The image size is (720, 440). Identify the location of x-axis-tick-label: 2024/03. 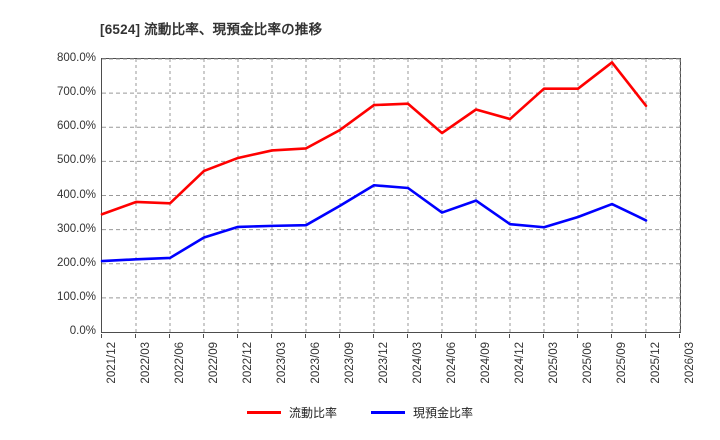
(418, 363).